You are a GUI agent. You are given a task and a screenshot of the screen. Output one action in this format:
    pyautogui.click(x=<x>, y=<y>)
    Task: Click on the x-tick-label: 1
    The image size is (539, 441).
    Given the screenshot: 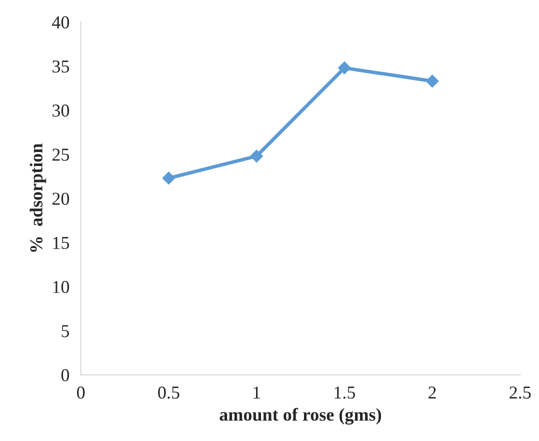 What is the action you would take?
    pyautogui.click(x=257, y=392)
    